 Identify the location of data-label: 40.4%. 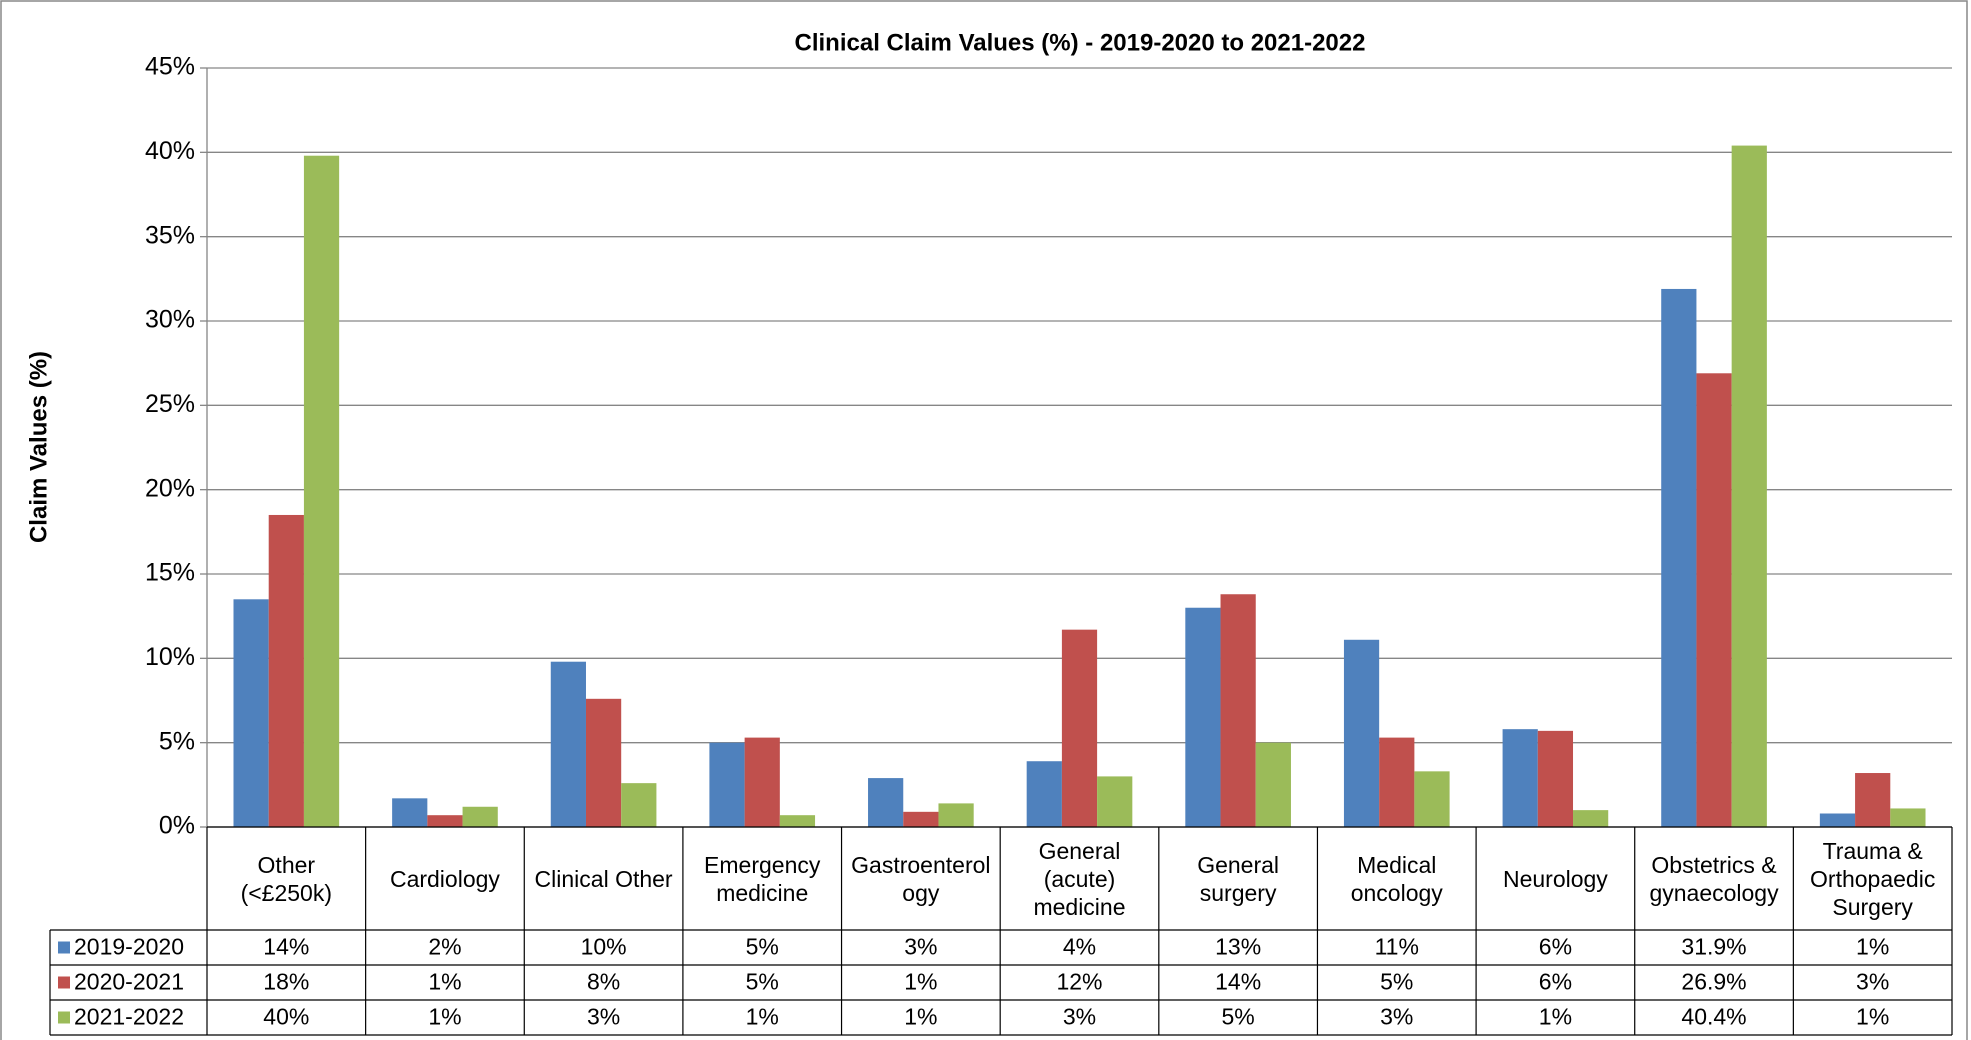
(1713, 1017).